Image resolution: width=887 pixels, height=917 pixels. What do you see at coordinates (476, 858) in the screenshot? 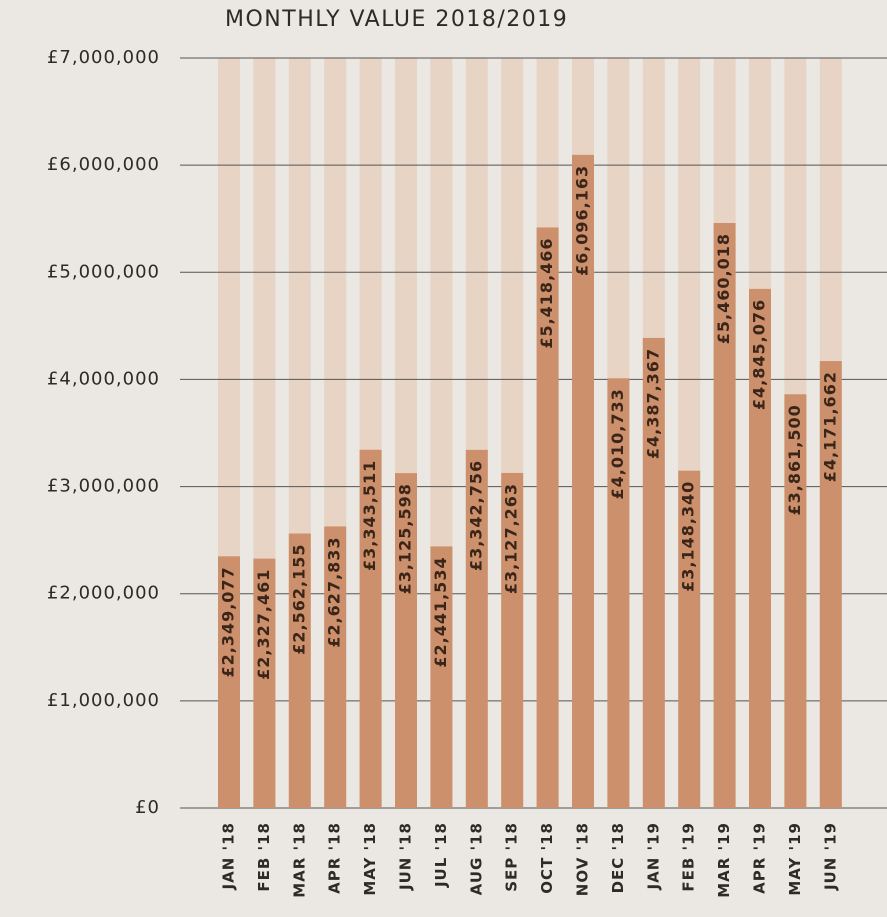
I see `x-tick-label: AUG '18` at bounding box center [476, 858].